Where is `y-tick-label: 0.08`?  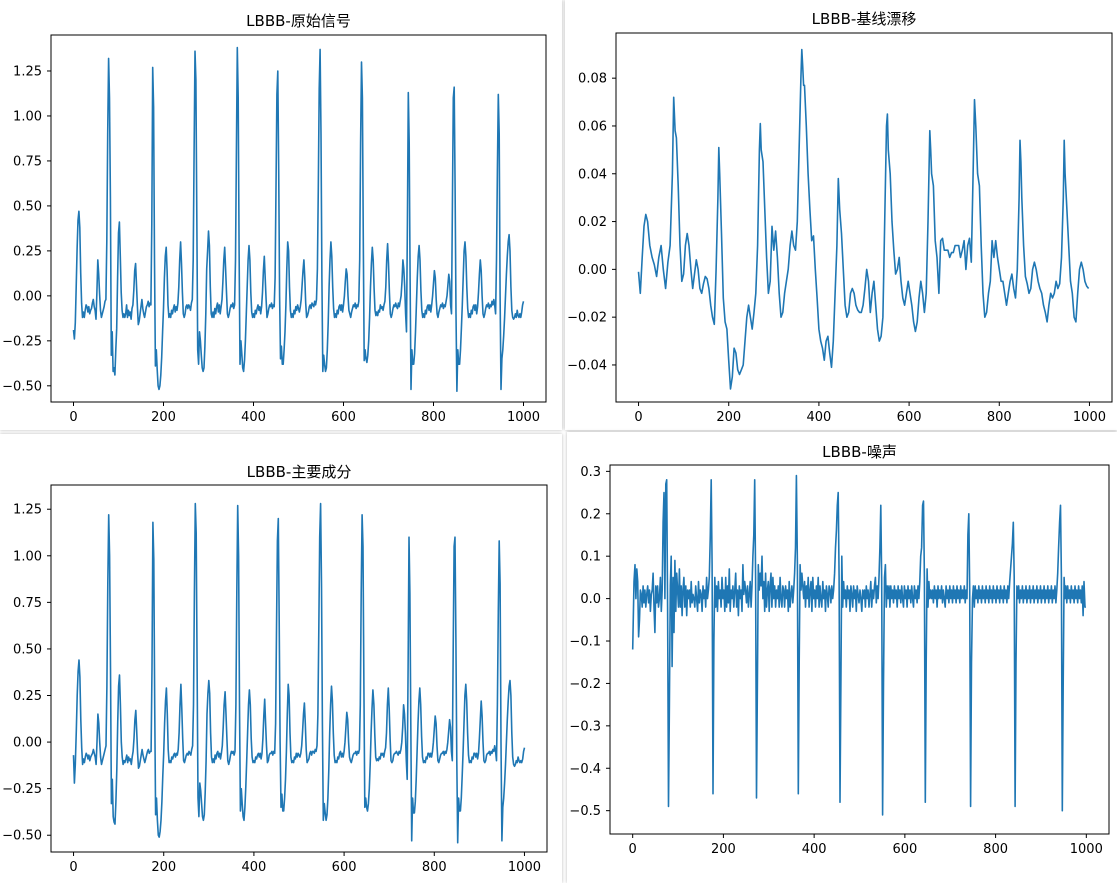
y-tick-label: 0.08 is located at coordinates (592, 79).